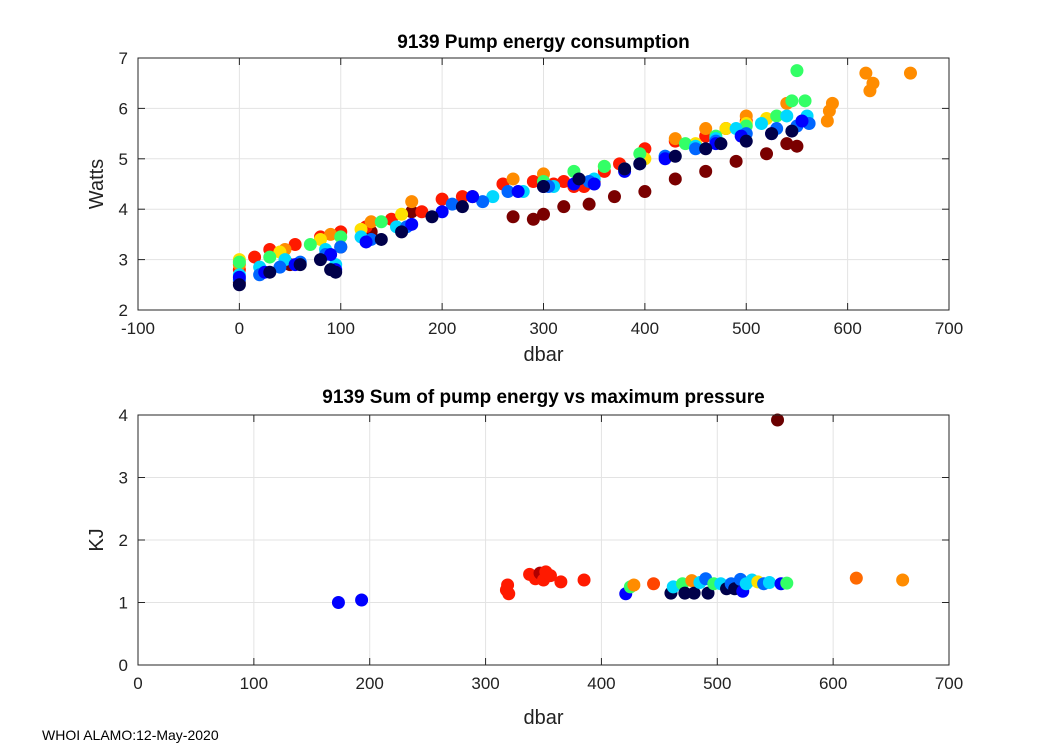  Describe the element at coordinates (123, 108) in the screenshot. I see `y-tick-label: 6` at that location.